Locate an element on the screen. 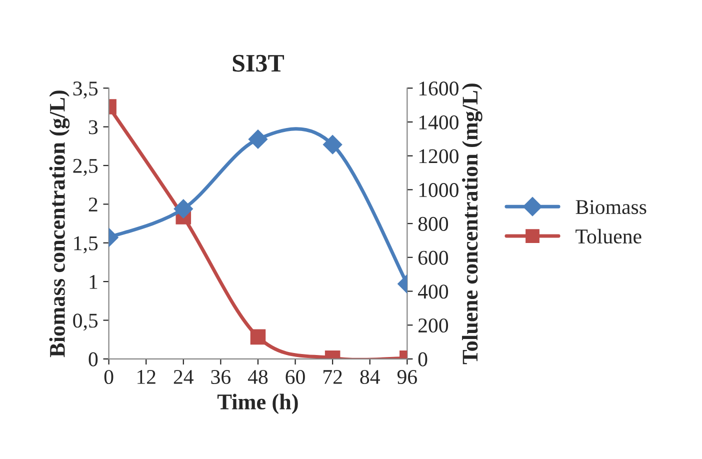  point is located at coordinates (258, 139).